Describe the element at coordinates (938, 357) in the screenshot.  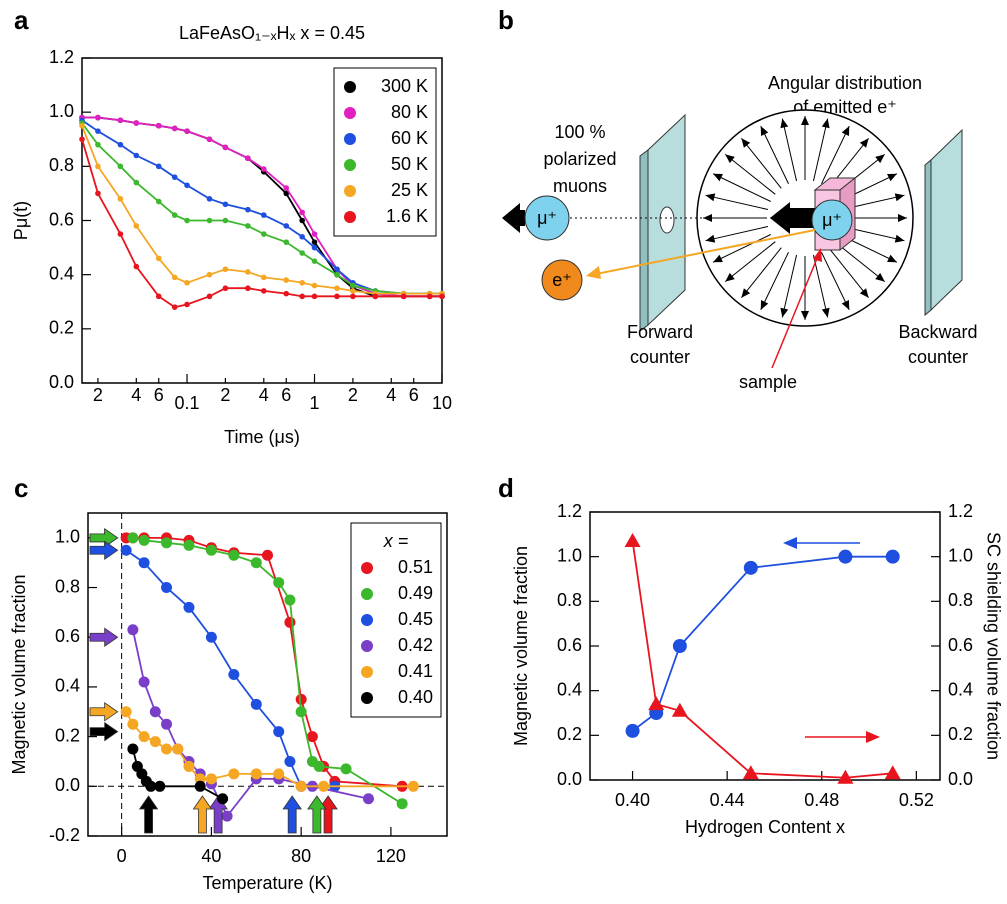
I see `diagram-label: counter` at that location.